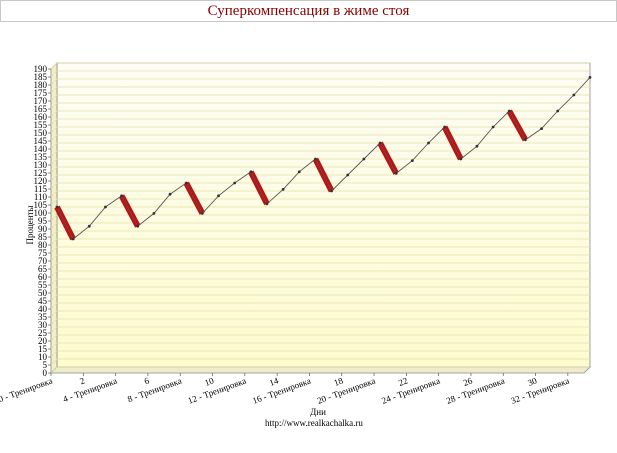 Image resolution: width=617 pixels, height=453 pixels. I want to click on y-tick-label: 25, so click(43, 333).